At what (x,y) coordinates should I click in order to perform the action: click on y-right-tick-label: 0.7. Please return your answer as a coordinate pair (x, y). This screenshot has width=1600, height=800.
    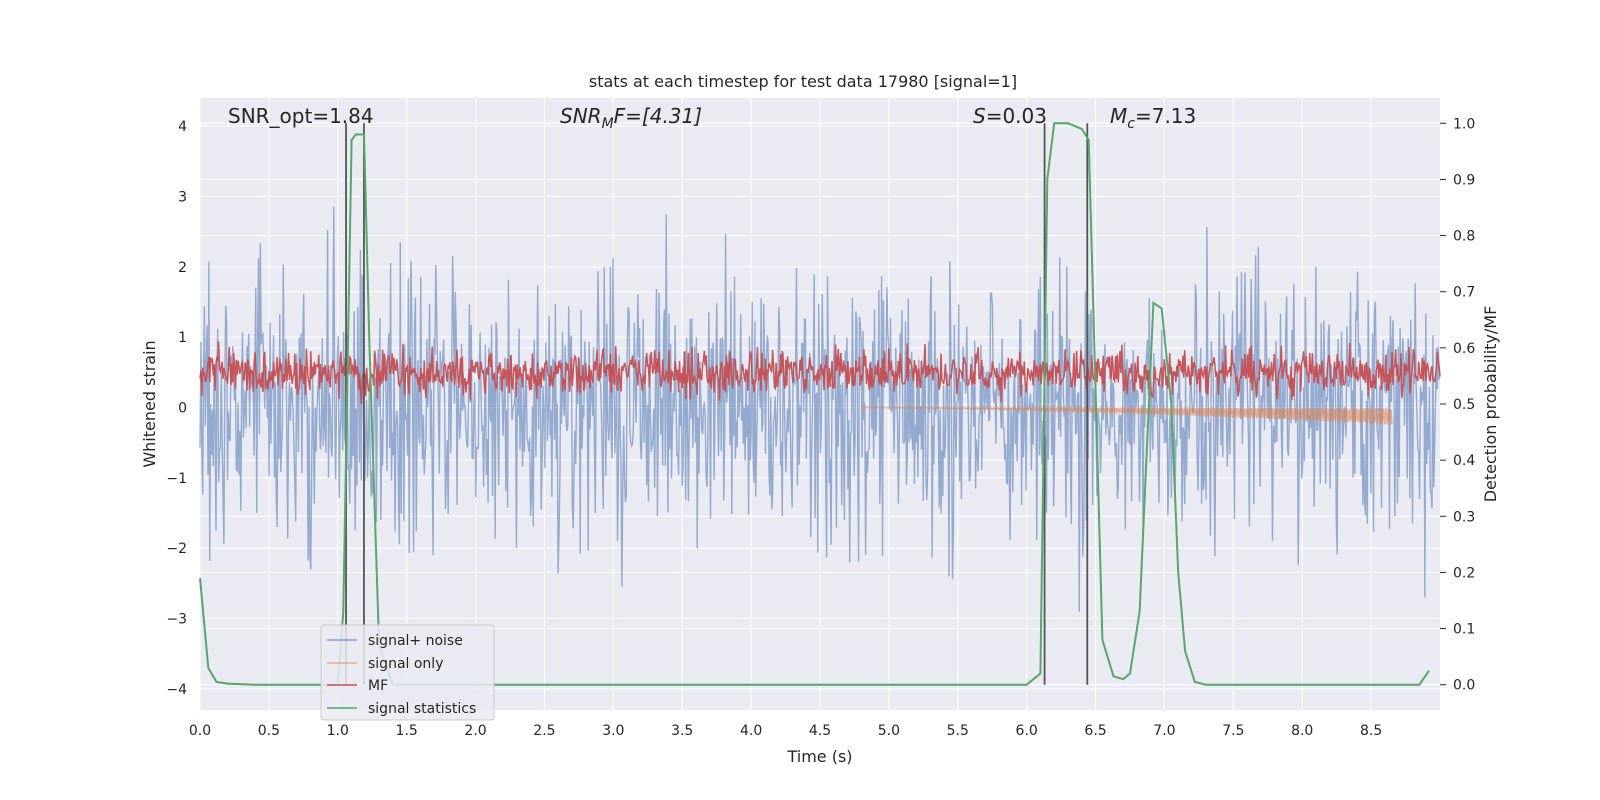
    Looking at the image, I should click on (1464, 293).